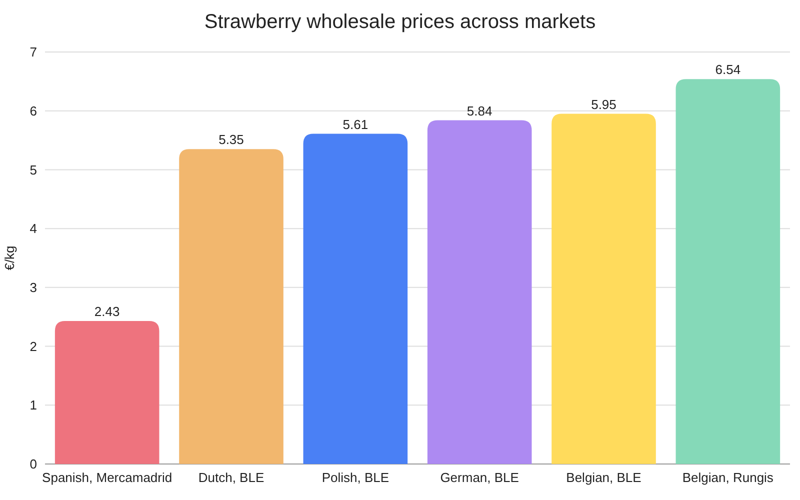 This screenshot has height=500, width=800. Describe the element at coordinates (33, 52) in the screenshot. I see `y-tick-label: 7` at that location.